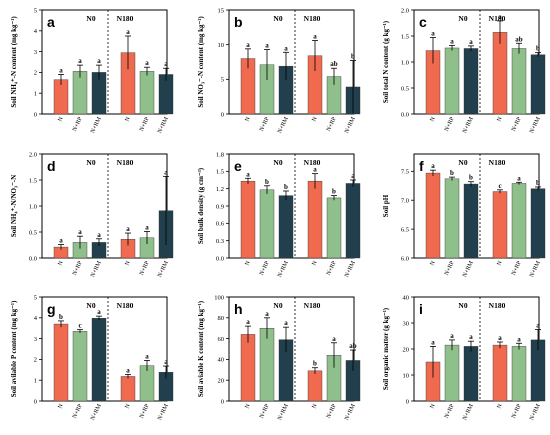 The height and width of the screenshot is (435, 550). What do you see at coordinates (386, 205) in the screenshot?
I see `y-axis-label: Soil pH` at bounding box center [386, 205].